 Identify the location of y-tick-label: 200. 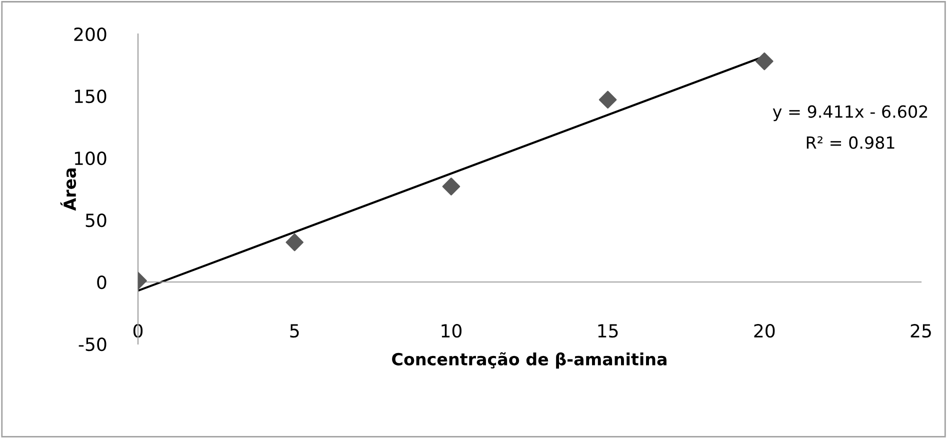
(90, 34).